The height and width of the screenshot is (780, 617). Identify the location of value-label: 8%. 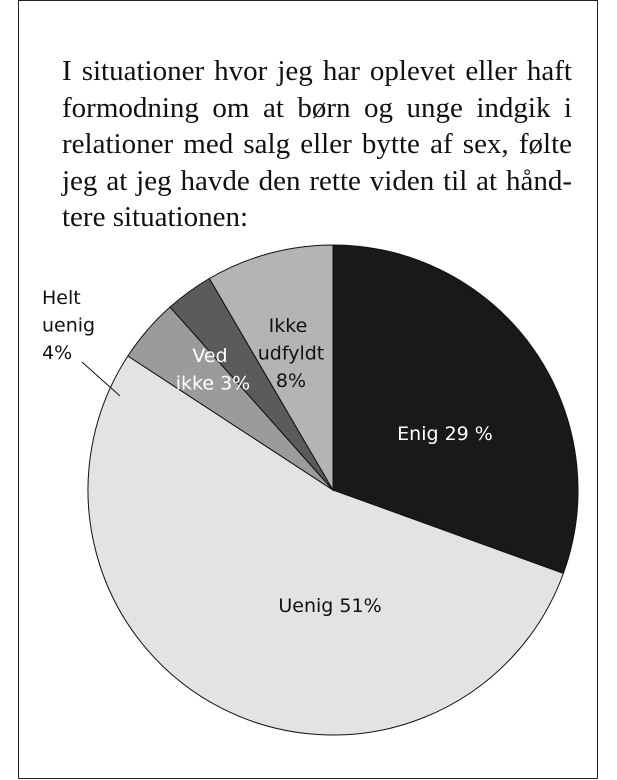
(291, 381).